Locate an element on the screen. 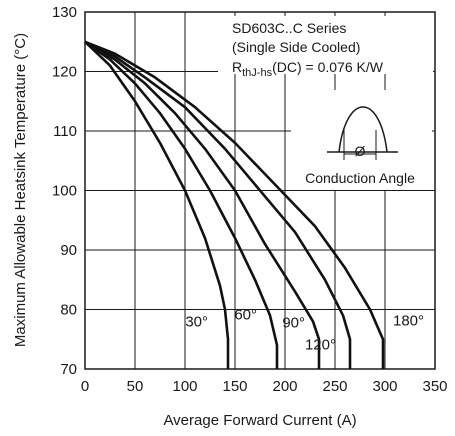  annotation-rth: RthJ-hs(DC) = 0.076 K/W is located at coordinates (308, 69).